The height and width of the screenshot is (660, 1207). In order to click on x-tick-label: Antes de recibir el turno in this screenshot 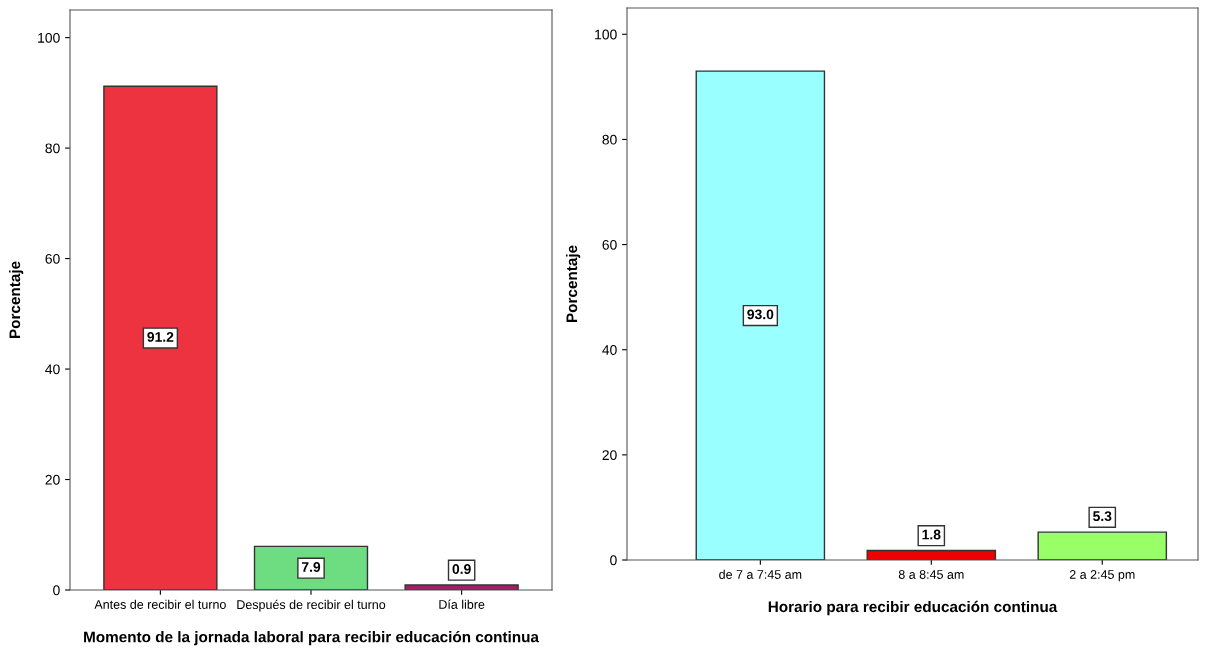, I will do `click(160, 604)`.